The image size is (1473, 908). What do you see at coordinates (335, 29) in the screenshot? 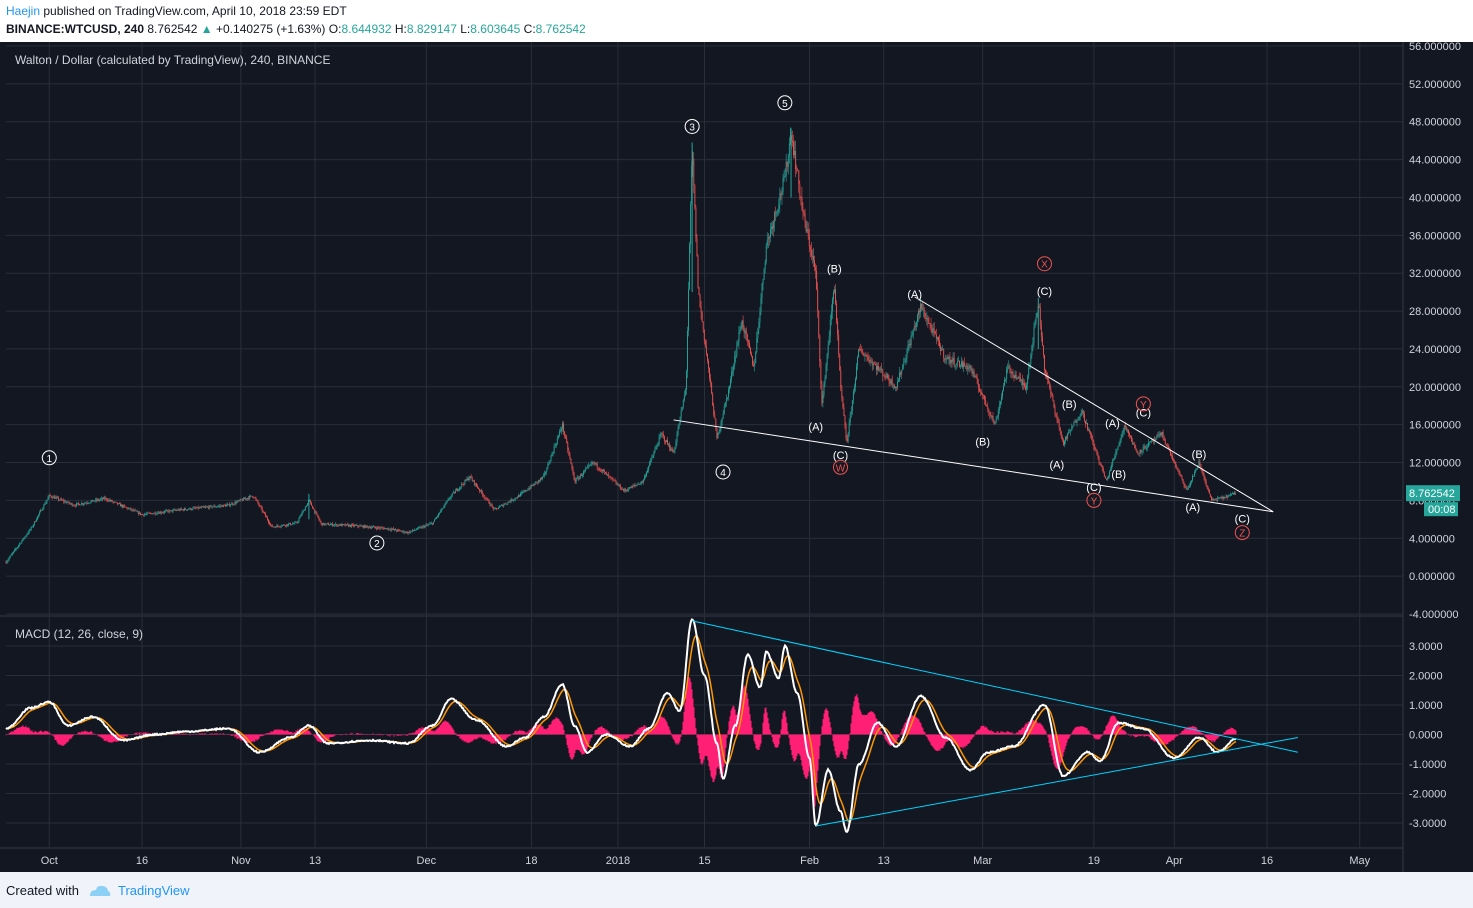
I see `open-label: O:` at bounding box center [335, 29].